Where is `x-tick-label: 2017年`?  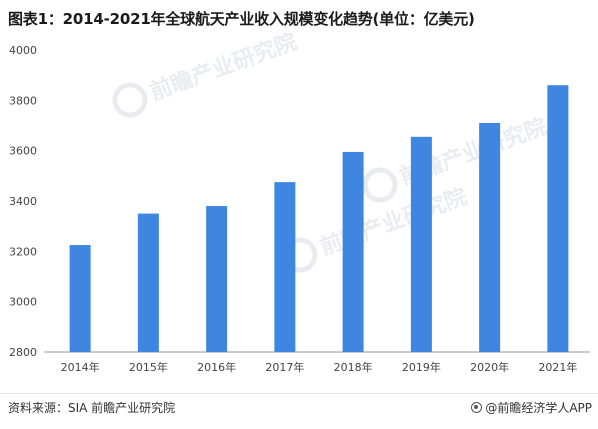
x-tick-label: 2017年 is located at coordinates (284, 367).